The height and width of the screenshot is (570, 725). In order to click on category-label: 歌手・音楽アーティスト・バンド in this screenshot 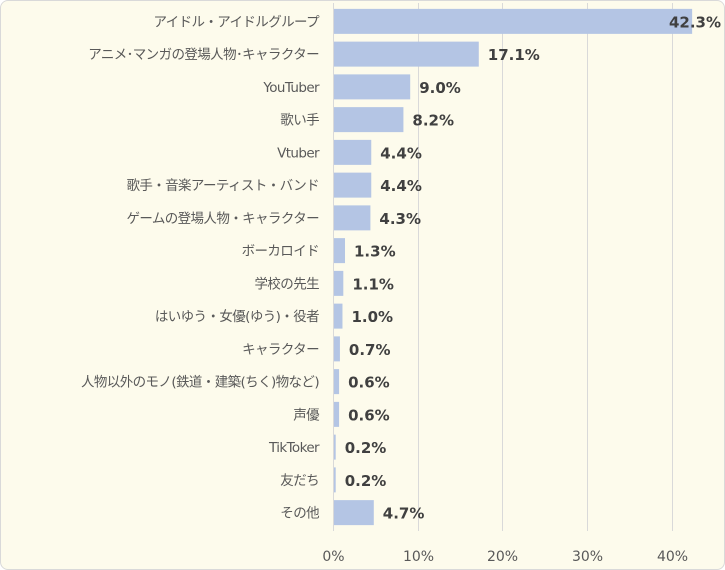, I will do `click(222, 185)`.